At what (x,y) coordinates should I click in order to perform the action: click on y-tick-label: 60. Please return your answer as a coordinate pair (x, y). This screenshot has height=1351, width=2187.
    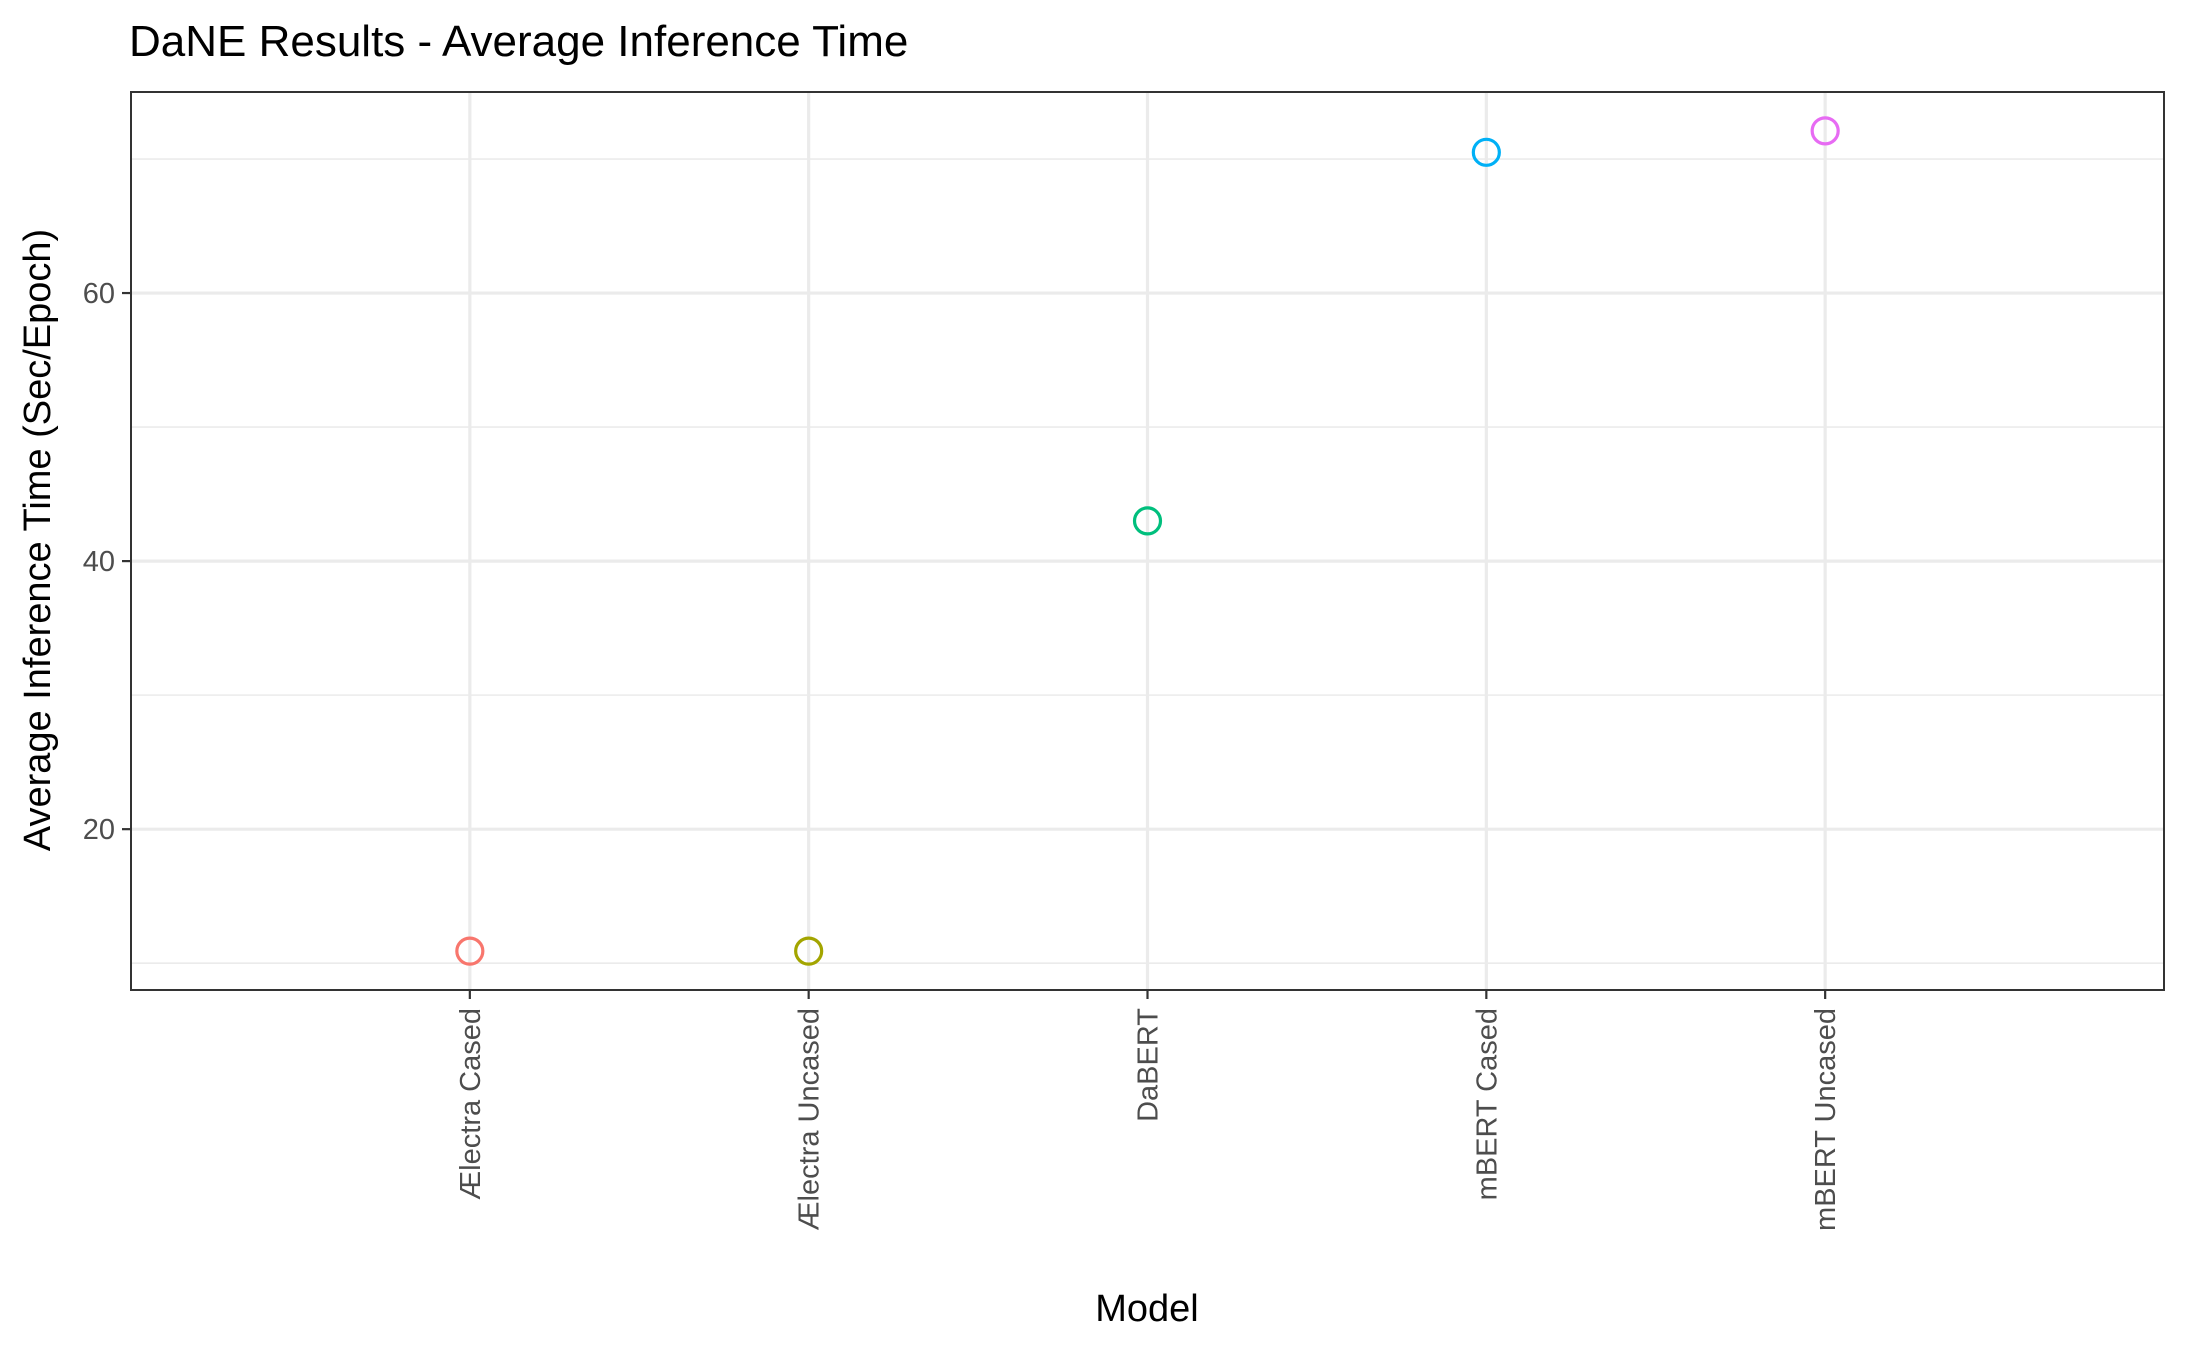
    Looking at the image, I should click on (99, 294).